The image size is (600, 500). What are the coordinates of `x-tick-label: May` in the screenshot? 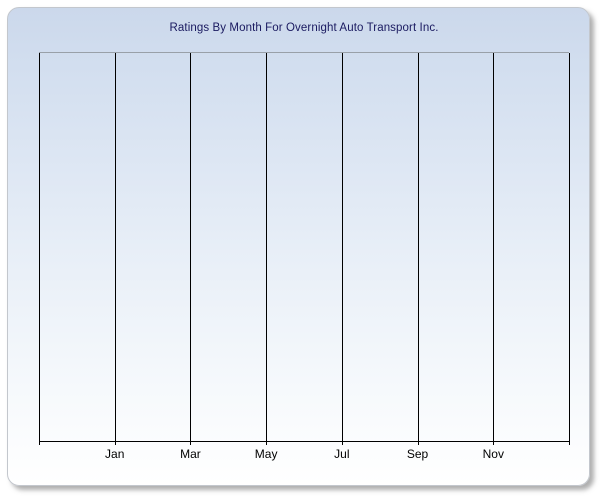 It's located at (266, 454).